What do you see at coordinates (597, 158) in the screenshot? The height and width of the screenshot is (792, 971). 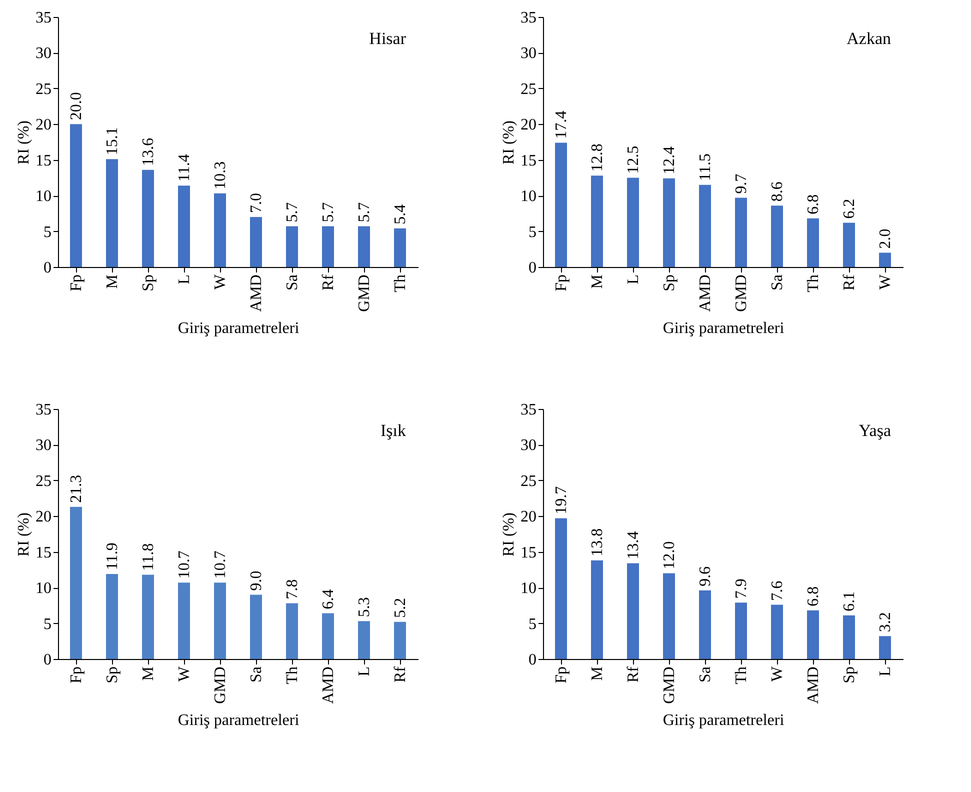 I see `data-label: 12.8` at bounding box center [597, 158].